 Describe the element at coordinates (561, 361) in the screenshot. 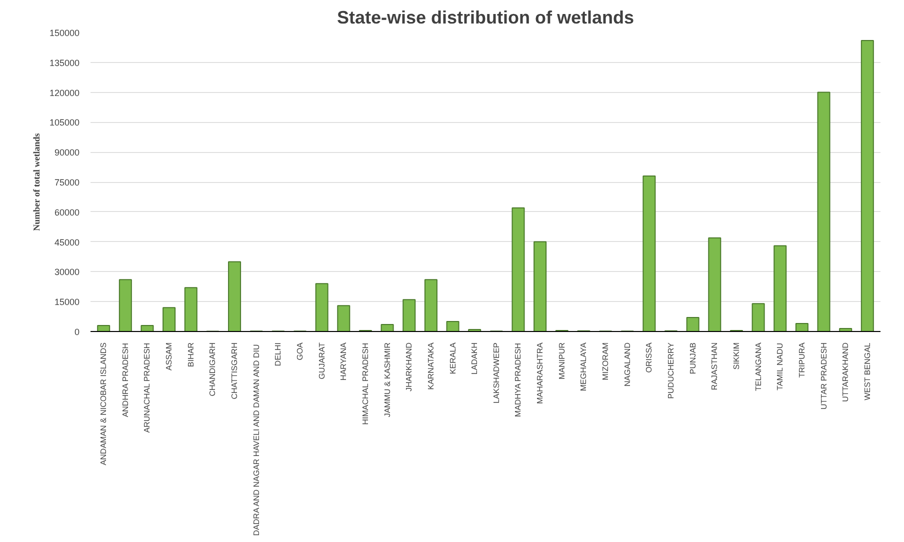

I see `x-tick-label: MANIPUR` at that location.